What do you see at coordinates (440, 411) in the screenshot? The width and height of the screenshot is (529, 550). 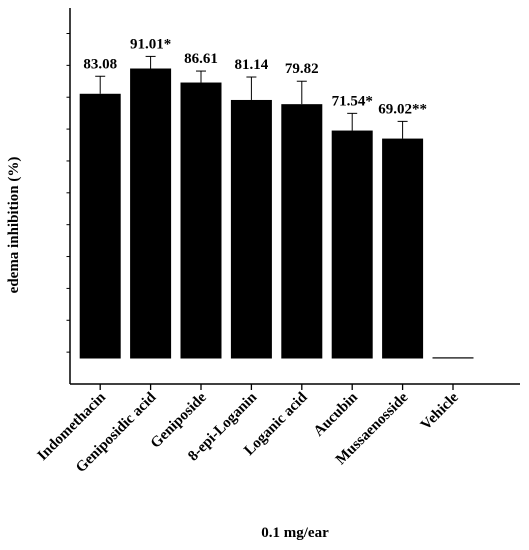 I see `category-label: Vehicle` at bounding box center [440, 411].